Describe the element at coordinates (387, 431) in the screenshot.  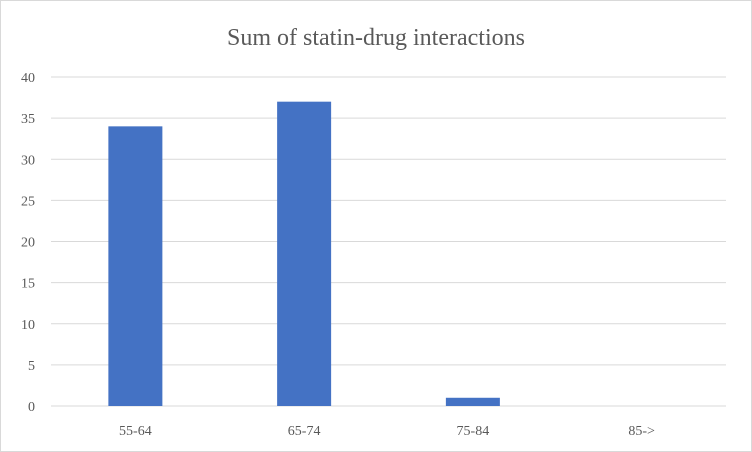
I see `x-axis-tick-labels: 55-64 65-74 75-84 85->` at that location.